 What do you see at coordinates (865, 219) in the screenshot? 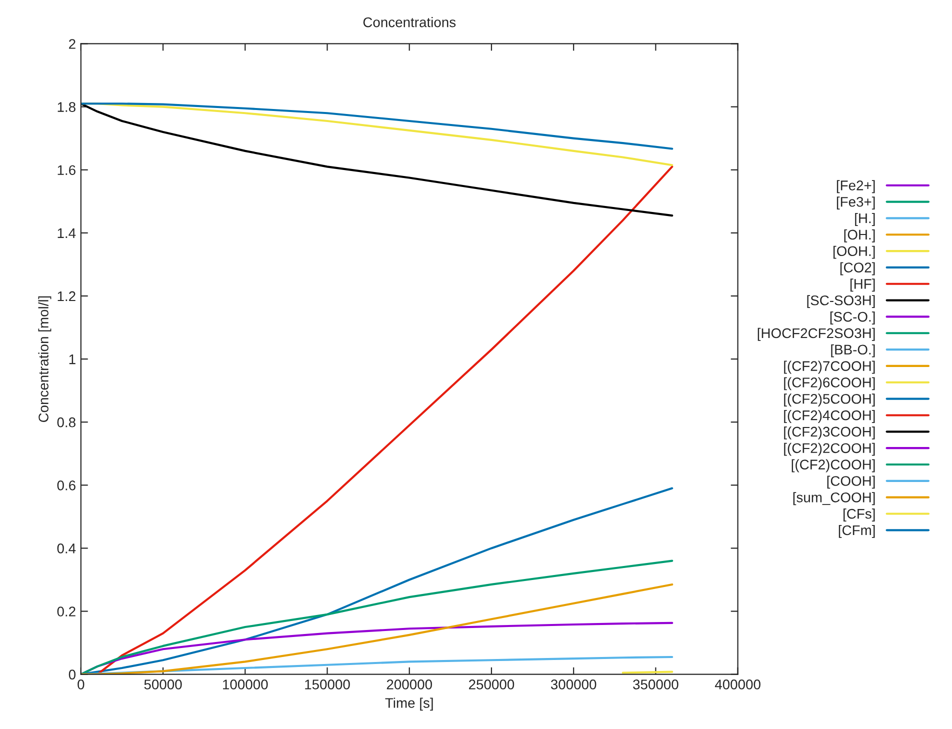
I see `legend-label: [H.]` at bounding box center [865, 219].